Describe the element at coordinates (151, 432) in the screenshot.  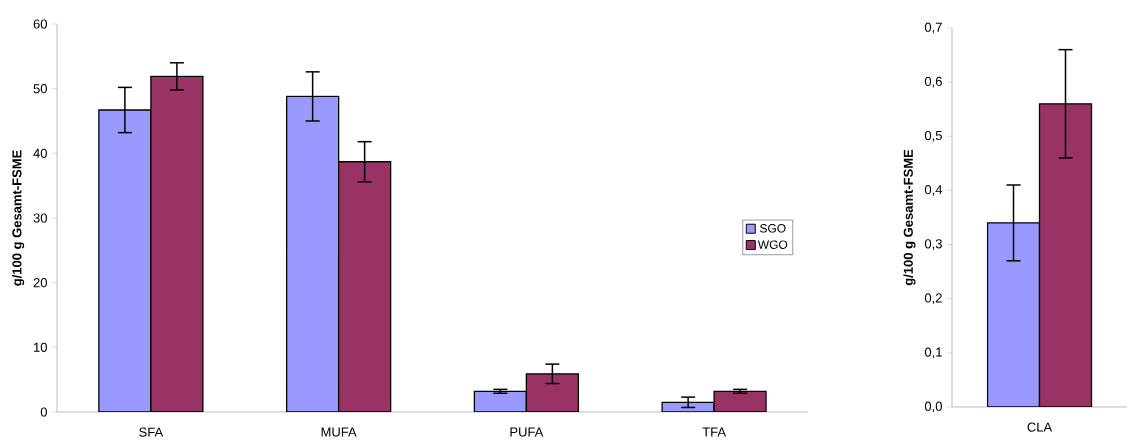
I see `x-tick-label: SFA` at that location.